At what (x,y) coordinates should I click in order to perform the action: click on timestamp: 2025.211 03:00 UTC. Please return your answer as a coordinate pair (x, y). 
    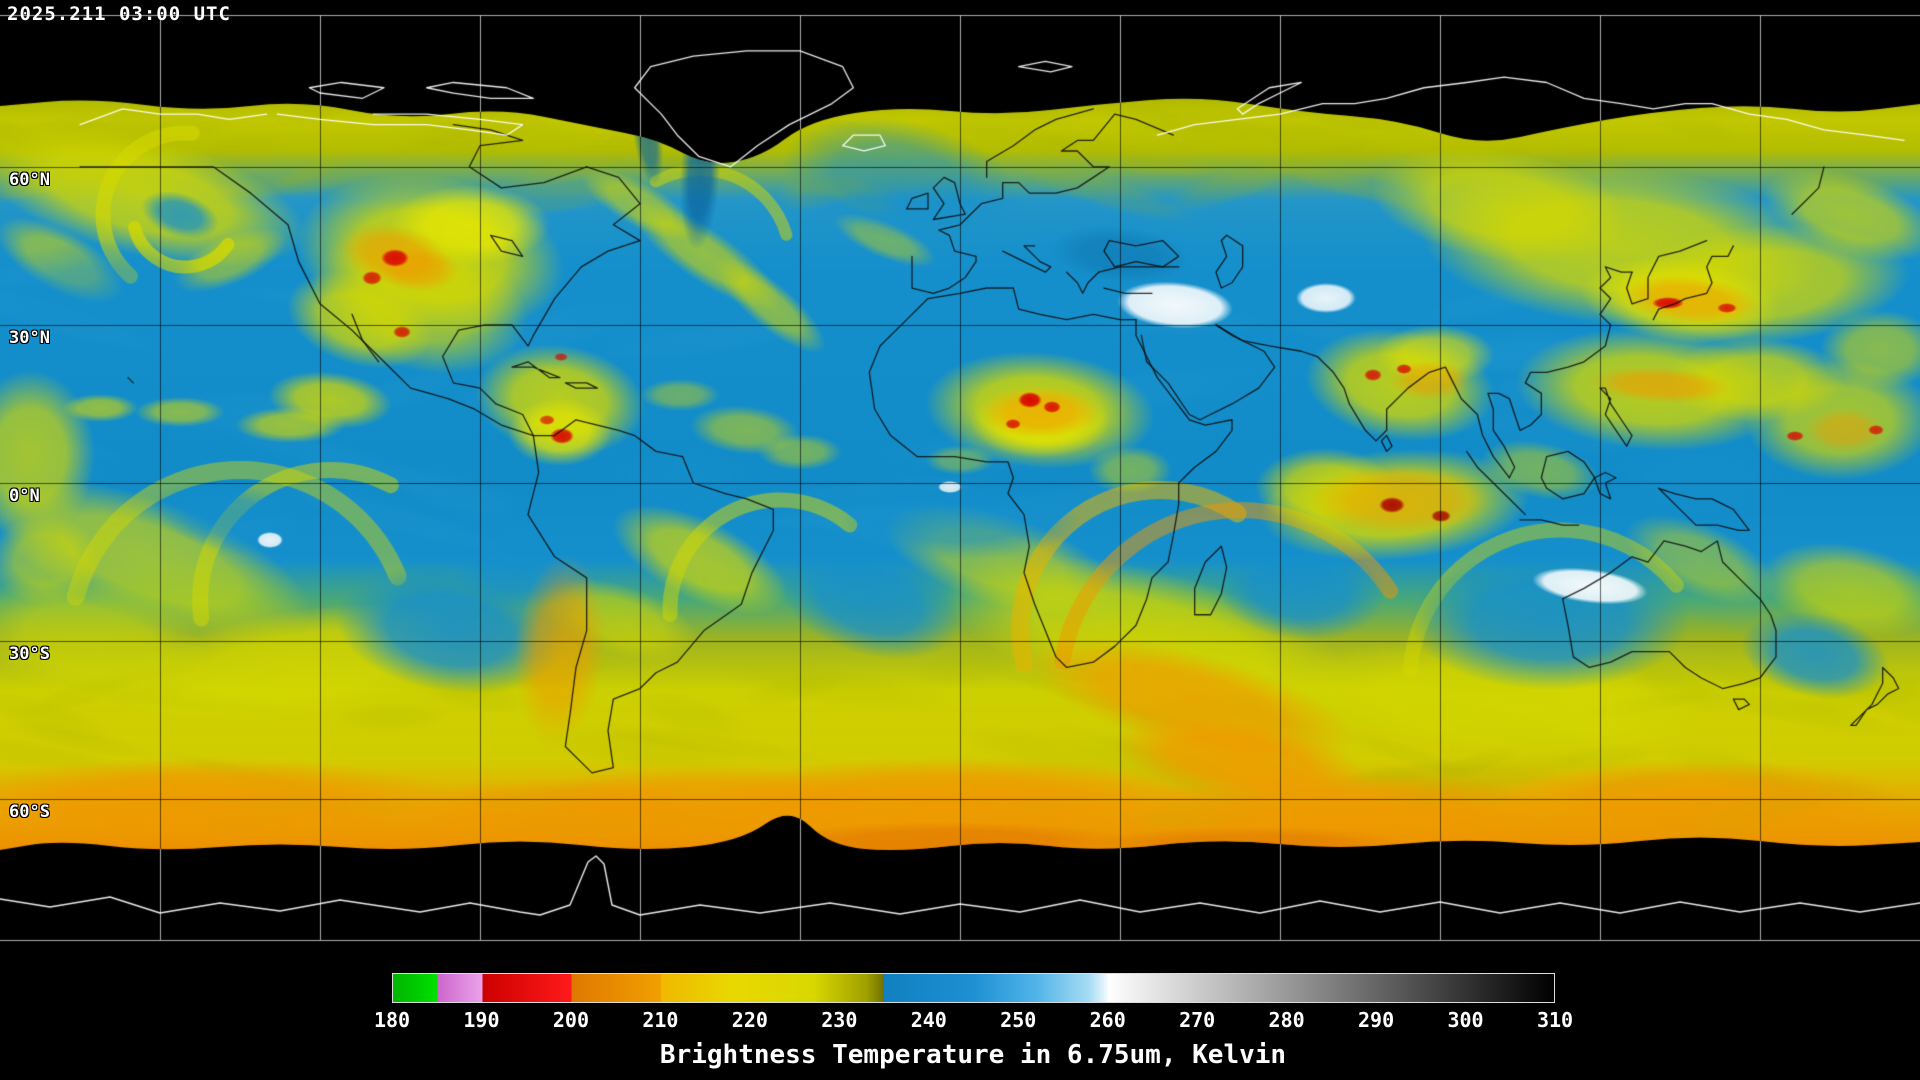
    Looking at the image, I should click on (119, 14).